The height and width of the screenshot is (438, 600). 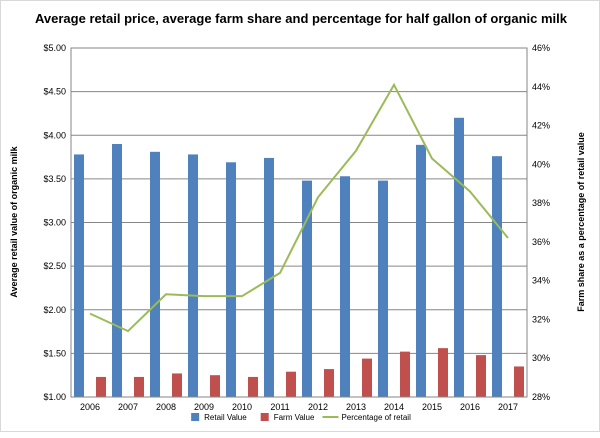 What do you see at coordinates (541, 319) in the screenshot?
I see `y2-tick-label: 32%` at bounding box center [541, 319].